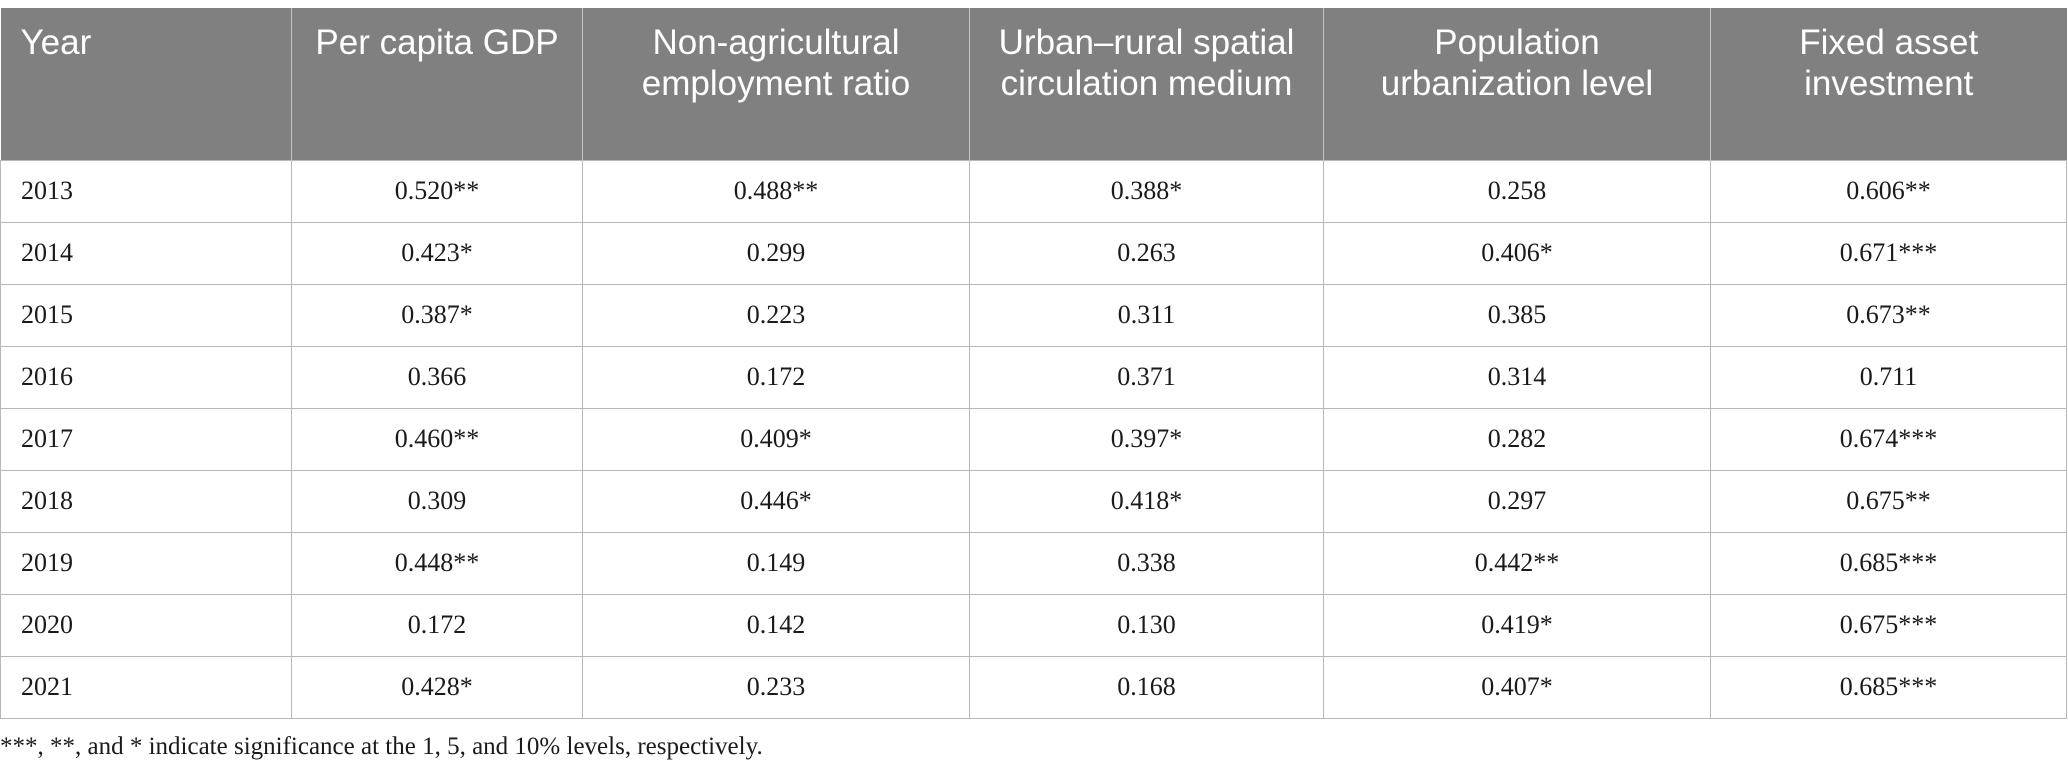 Image resolution: width=2068 pixels, height=777 pixels. I want to click on header-population-urbanization-level: Population urbanization level, so click(1517, 84).